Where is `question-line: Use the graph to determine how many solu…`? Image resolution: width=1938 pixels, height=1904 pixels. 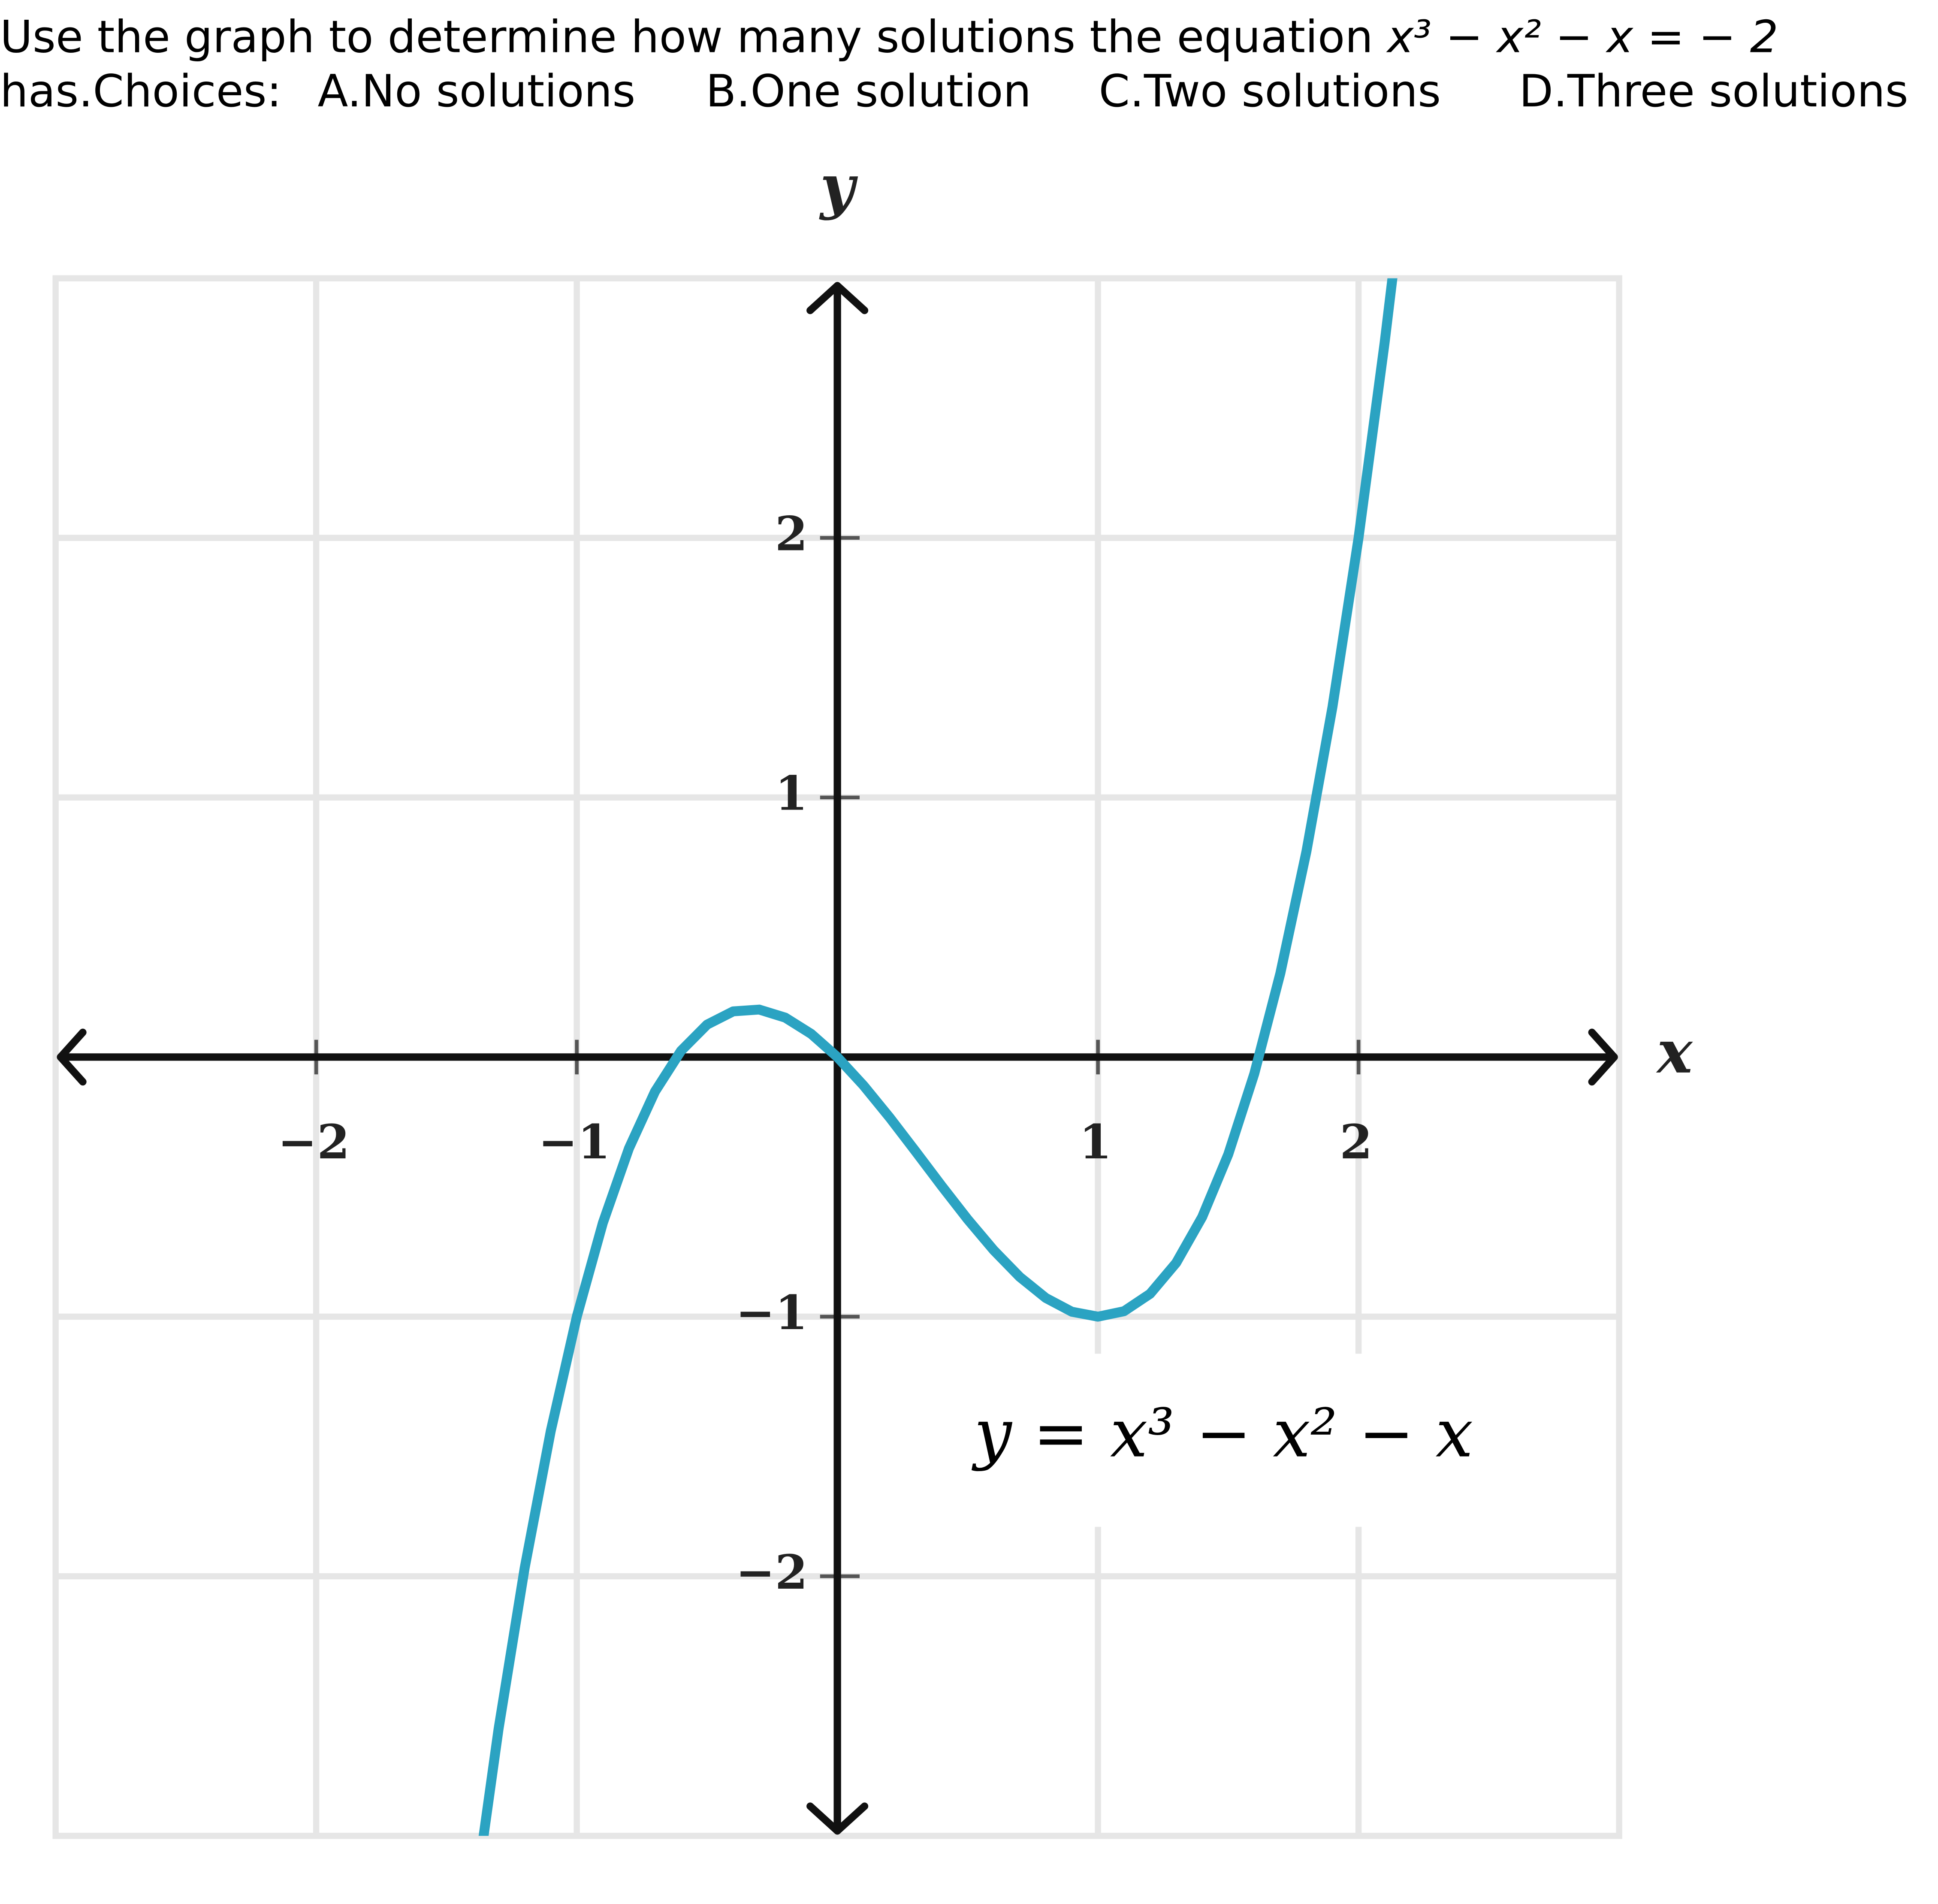
question-line: Use the graph to determine how many solu… is located at coordinates (889, 37).